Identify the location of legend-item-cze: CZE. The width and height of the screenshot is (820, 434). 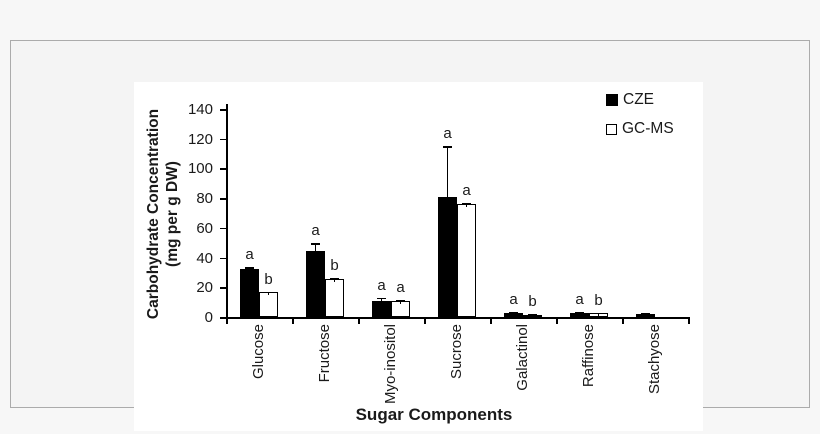
(640, 100).